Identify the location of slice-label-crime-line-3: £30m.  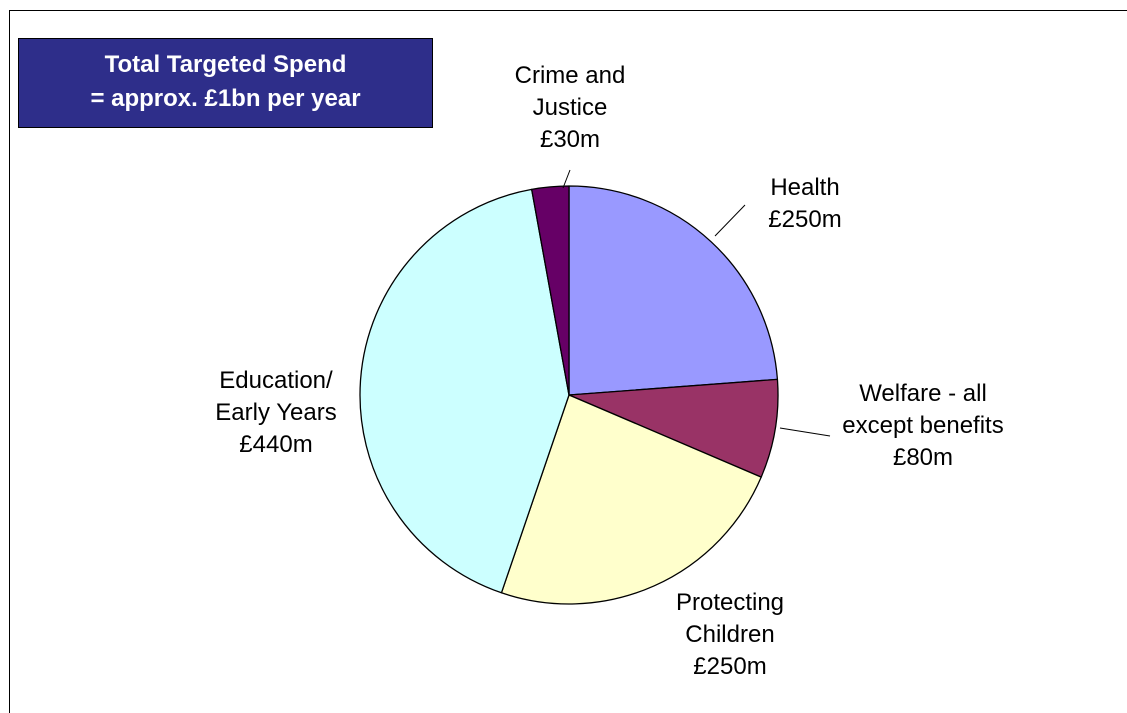
(570, 139).